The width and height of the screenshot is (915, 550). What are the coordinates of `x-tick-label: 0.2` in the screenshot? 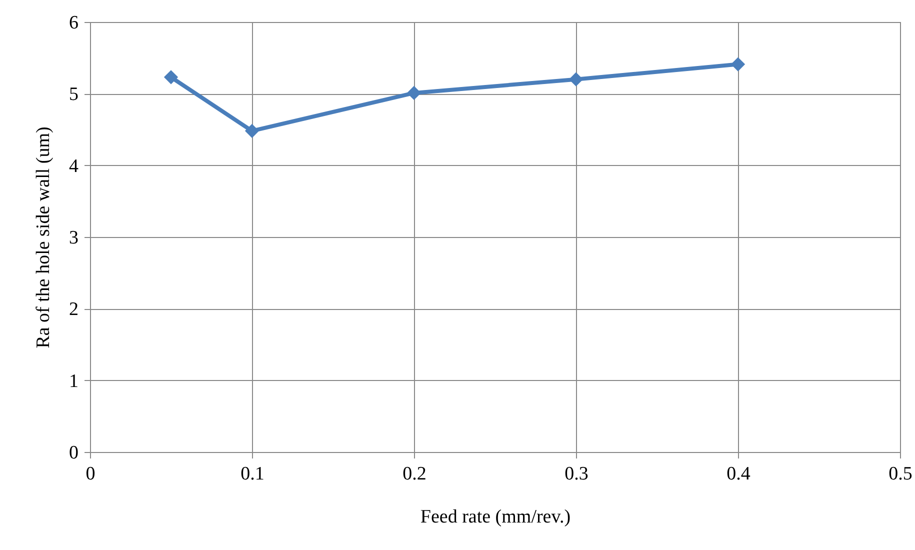 It's located at (414, 474).